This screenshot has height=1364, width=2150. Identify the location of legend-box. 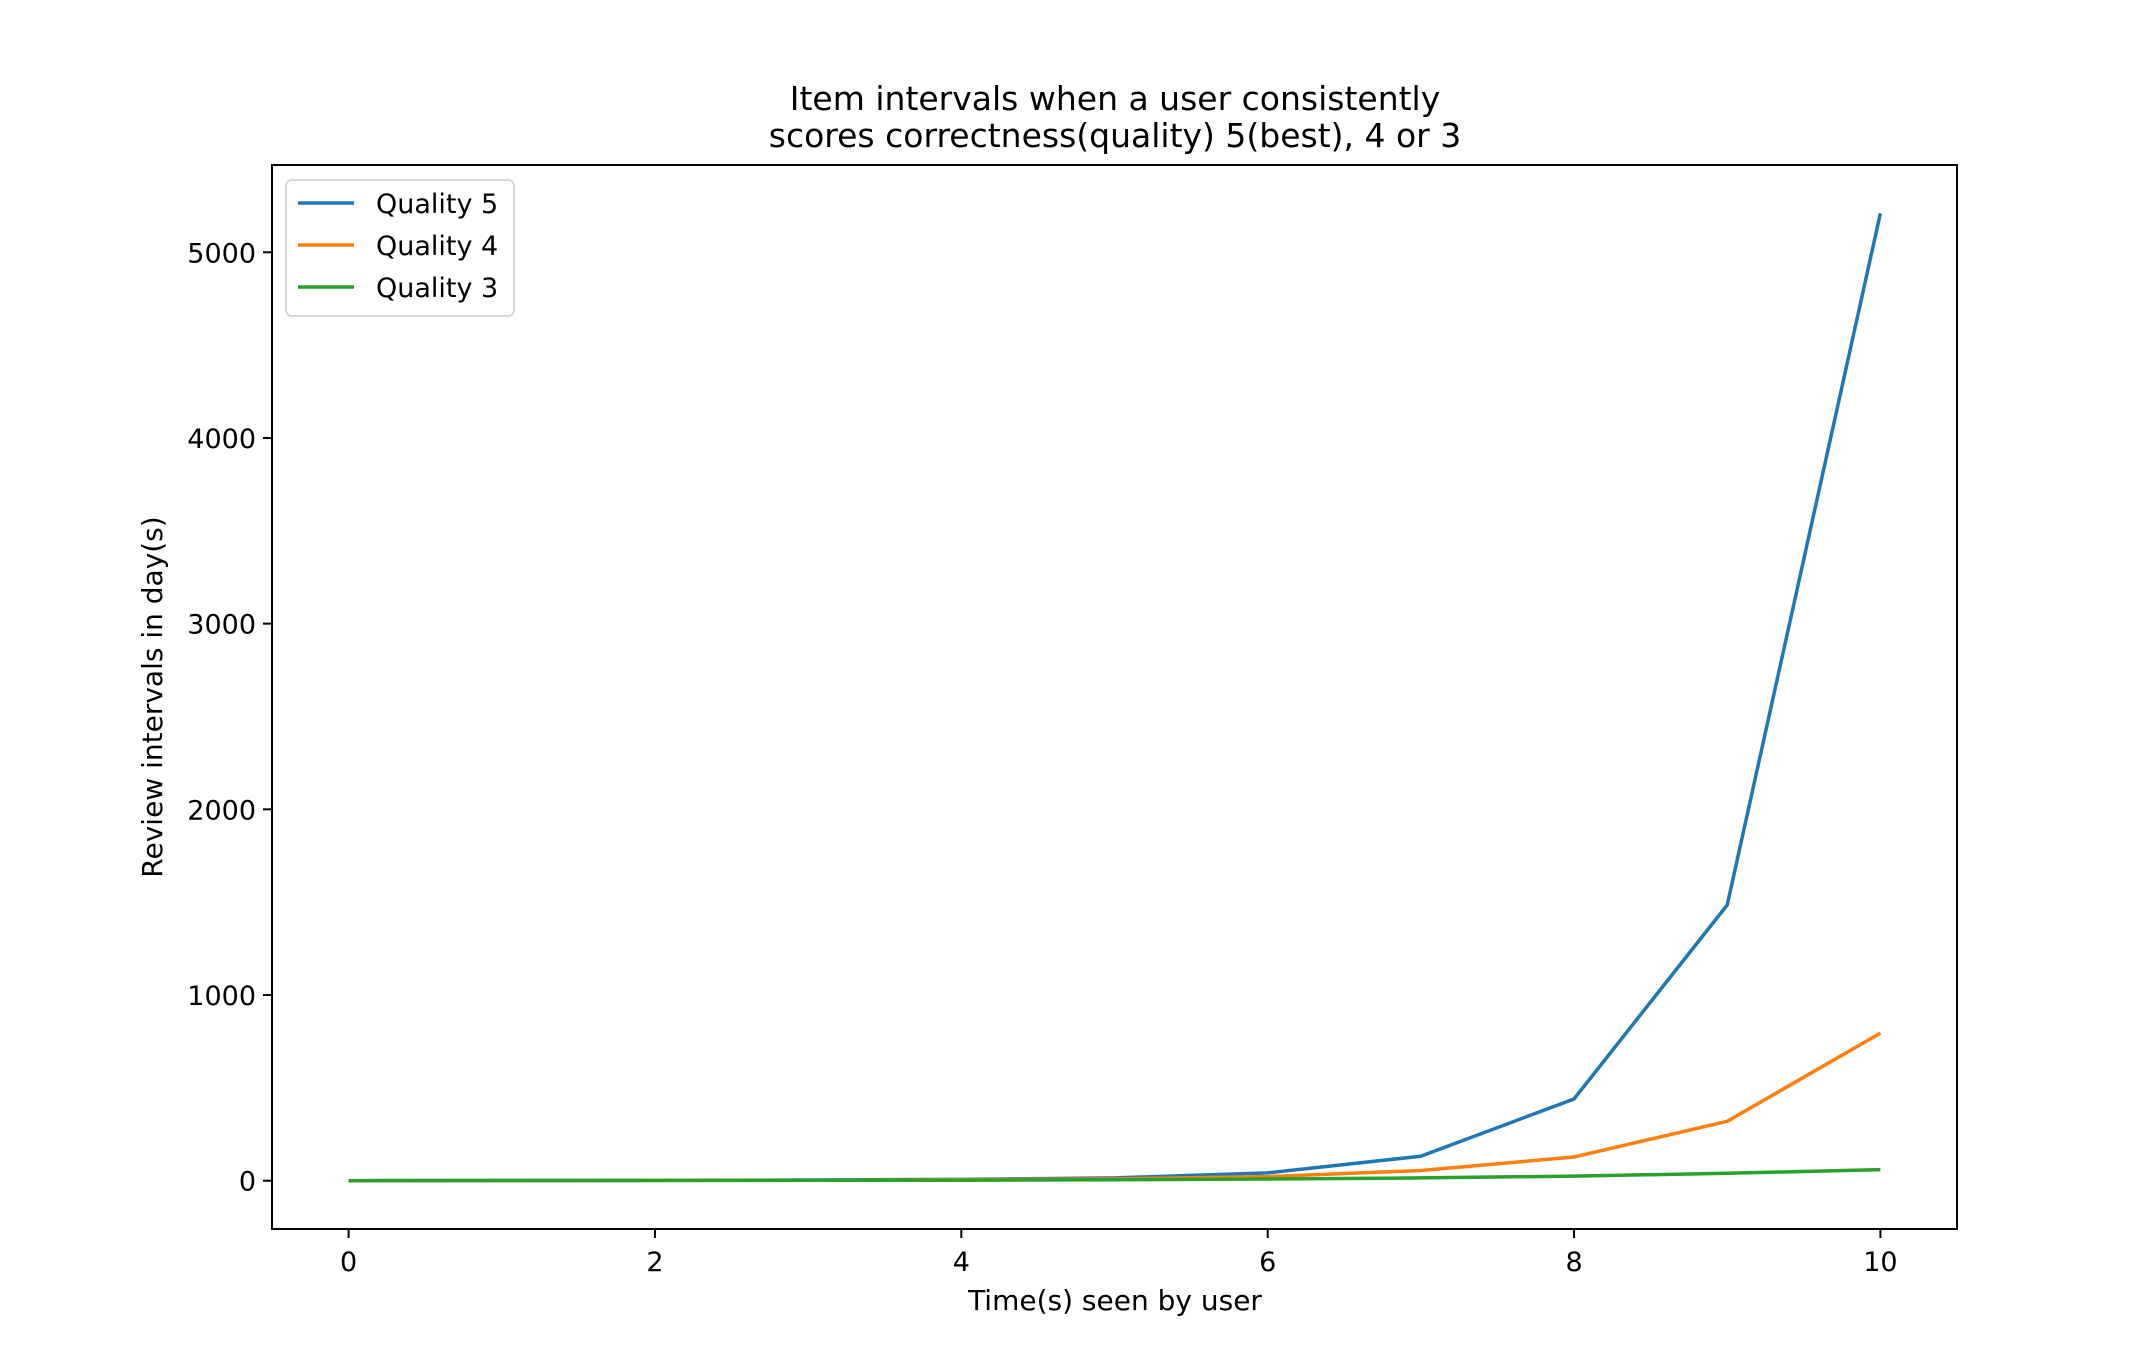
(400, 248).